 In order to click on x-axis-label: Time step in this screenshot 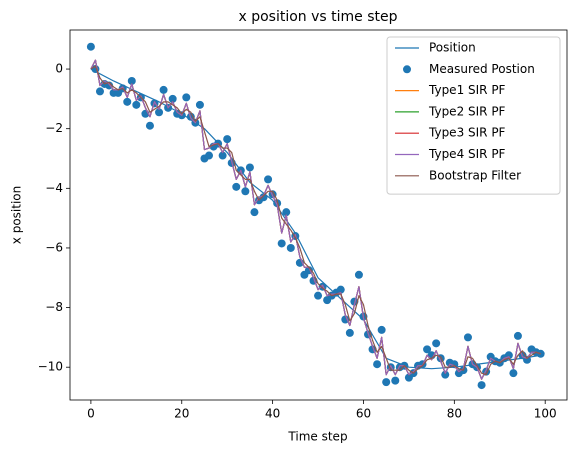, I will do `click(317, 437)`.